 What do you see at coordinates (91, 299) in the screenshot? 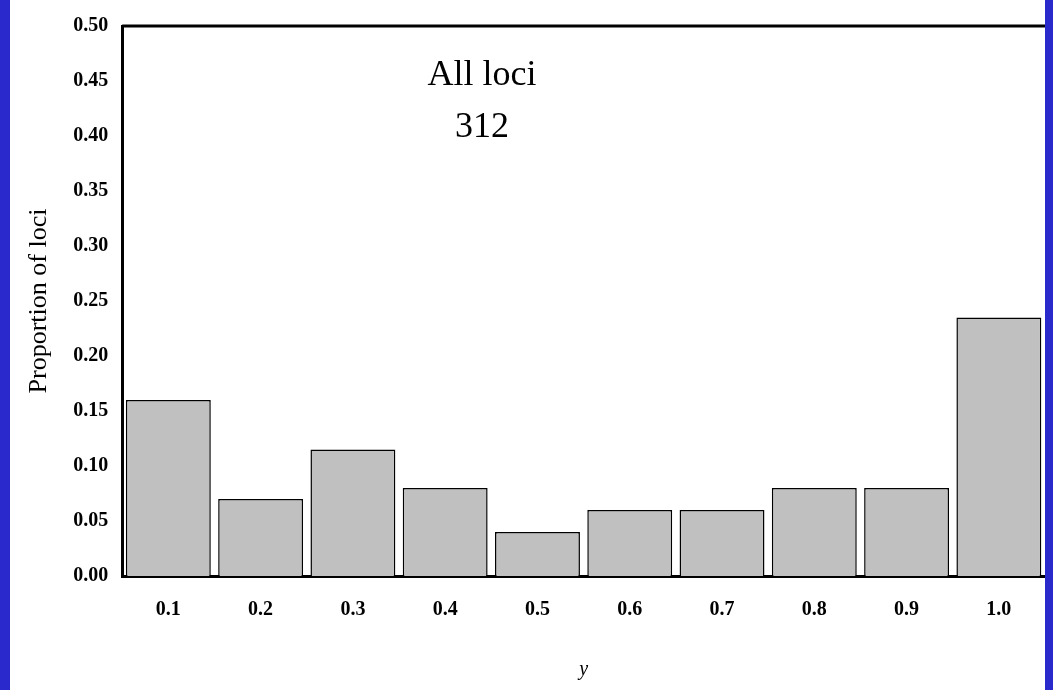
I see `y-tick-label: 0.25` at bounding box center [91, 299].